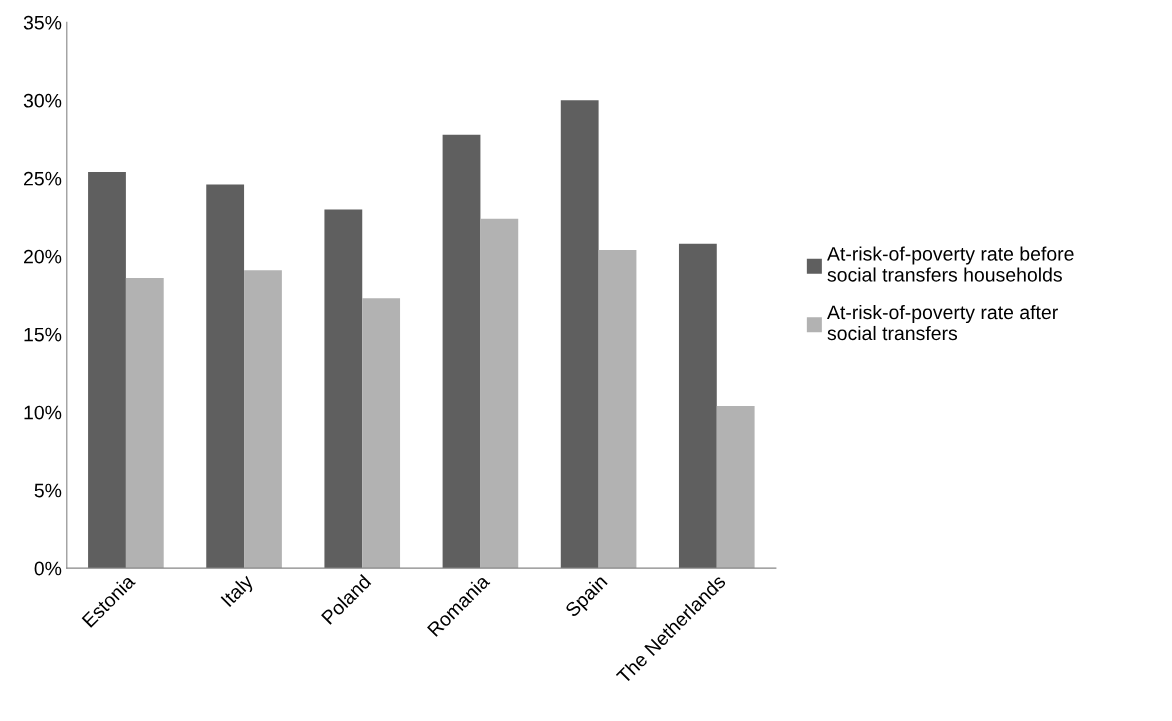  I want to click on x-tick-label: Italy, so click(238, 591).